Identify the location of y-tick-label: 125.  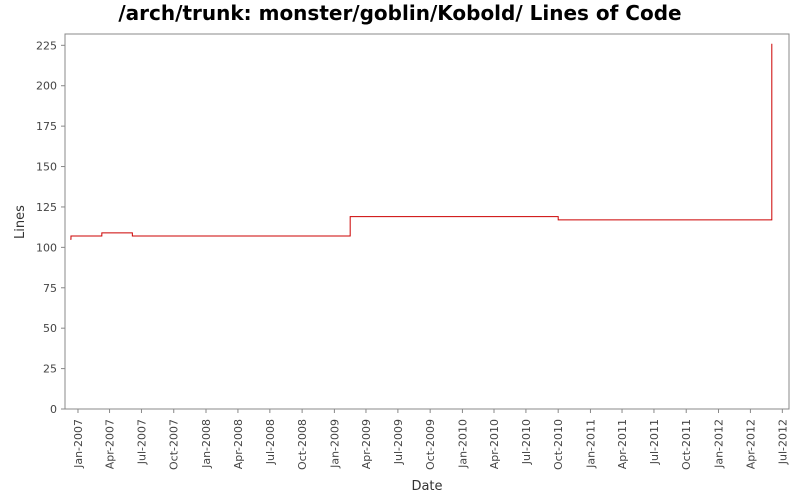
(46, 207).